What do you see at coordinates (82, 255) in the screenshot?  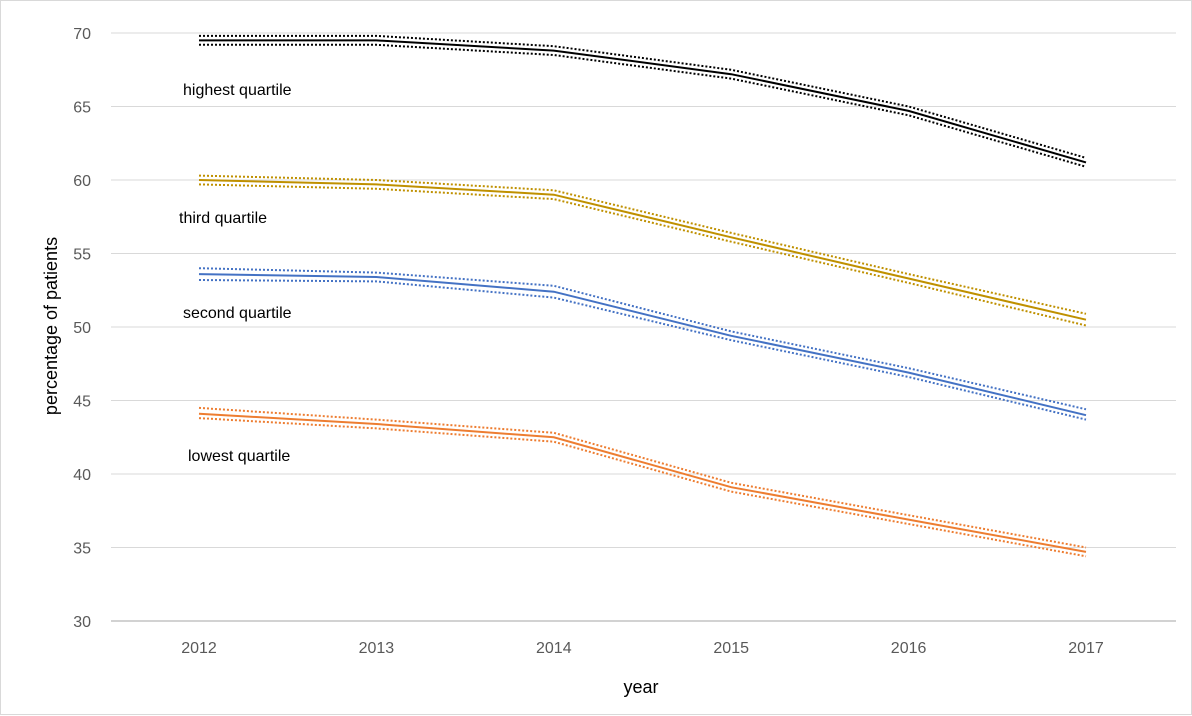 I see `y-tick-label: 55` at bounding box center [82, 255].